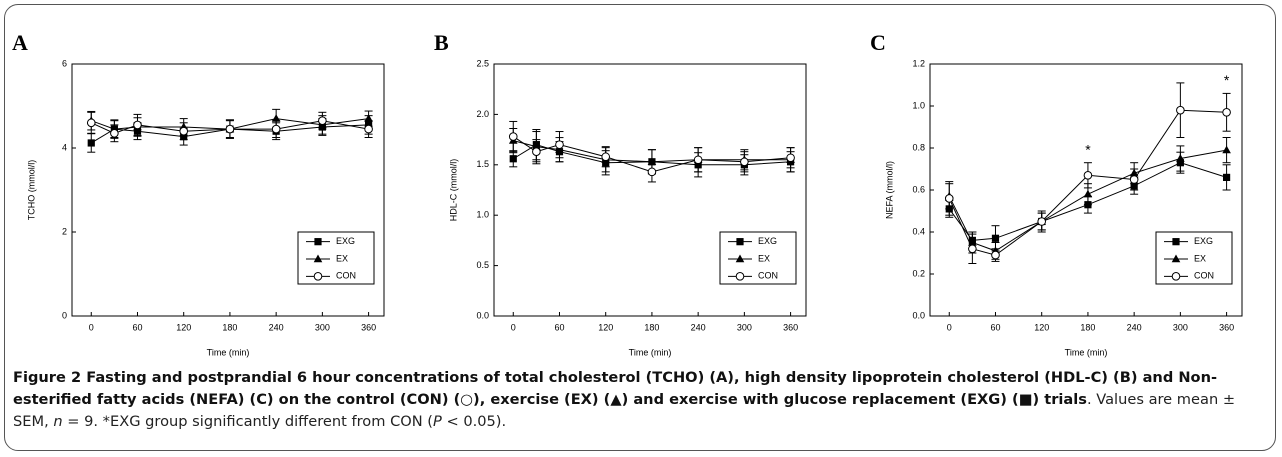  What do you see at coordinates (1203, 241) in the screenshot?
I see `legend-label: EXG` at bounding box center [1203, 241].